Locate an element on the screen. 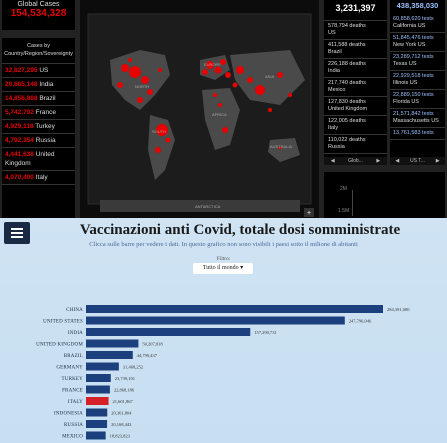 The width and height of the screenshot is (447, 443). filter-label: Filtro: is located at coordinates (223, 259).